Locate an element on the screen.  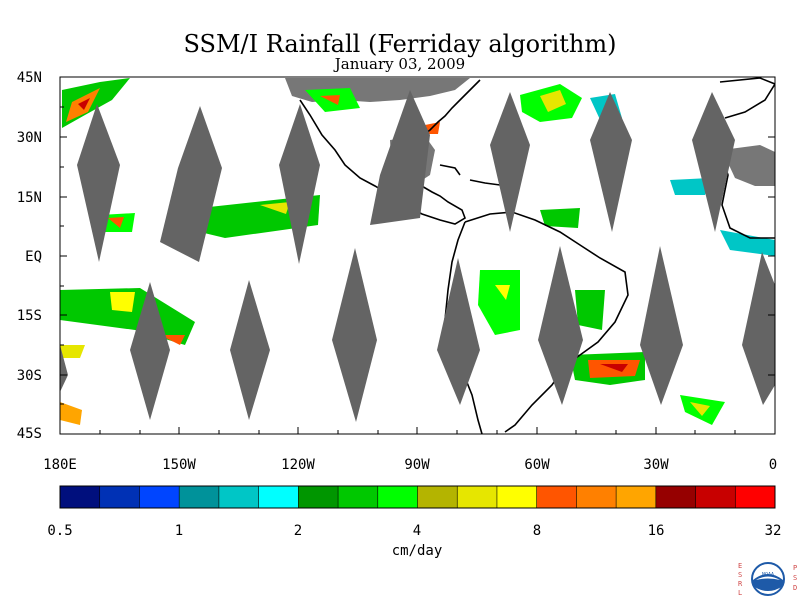
lon-label: 150W is located at coordinates (179, 465).